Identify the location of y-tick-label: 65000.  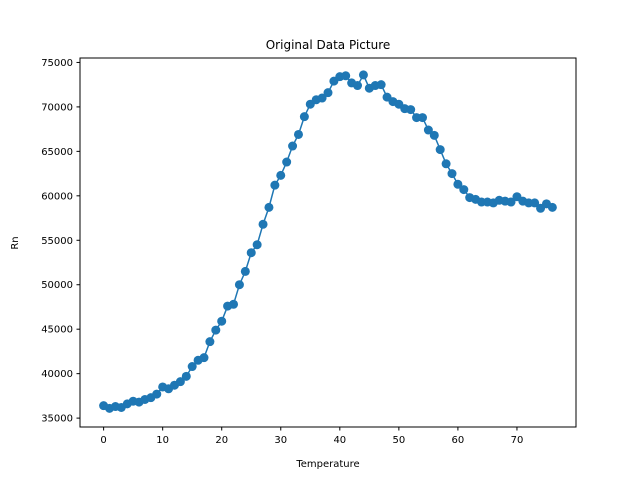
(57, 152).